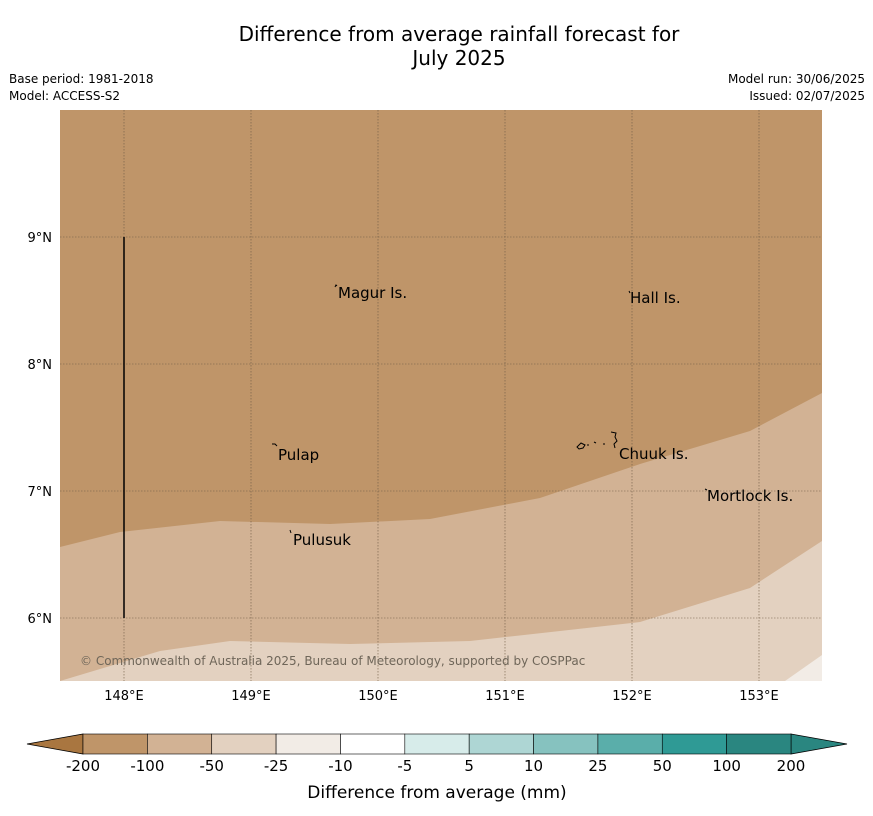 The height and width of the screenshot is (816, 873). I want to click on place-pulap: Pulap, so click(298, 455).